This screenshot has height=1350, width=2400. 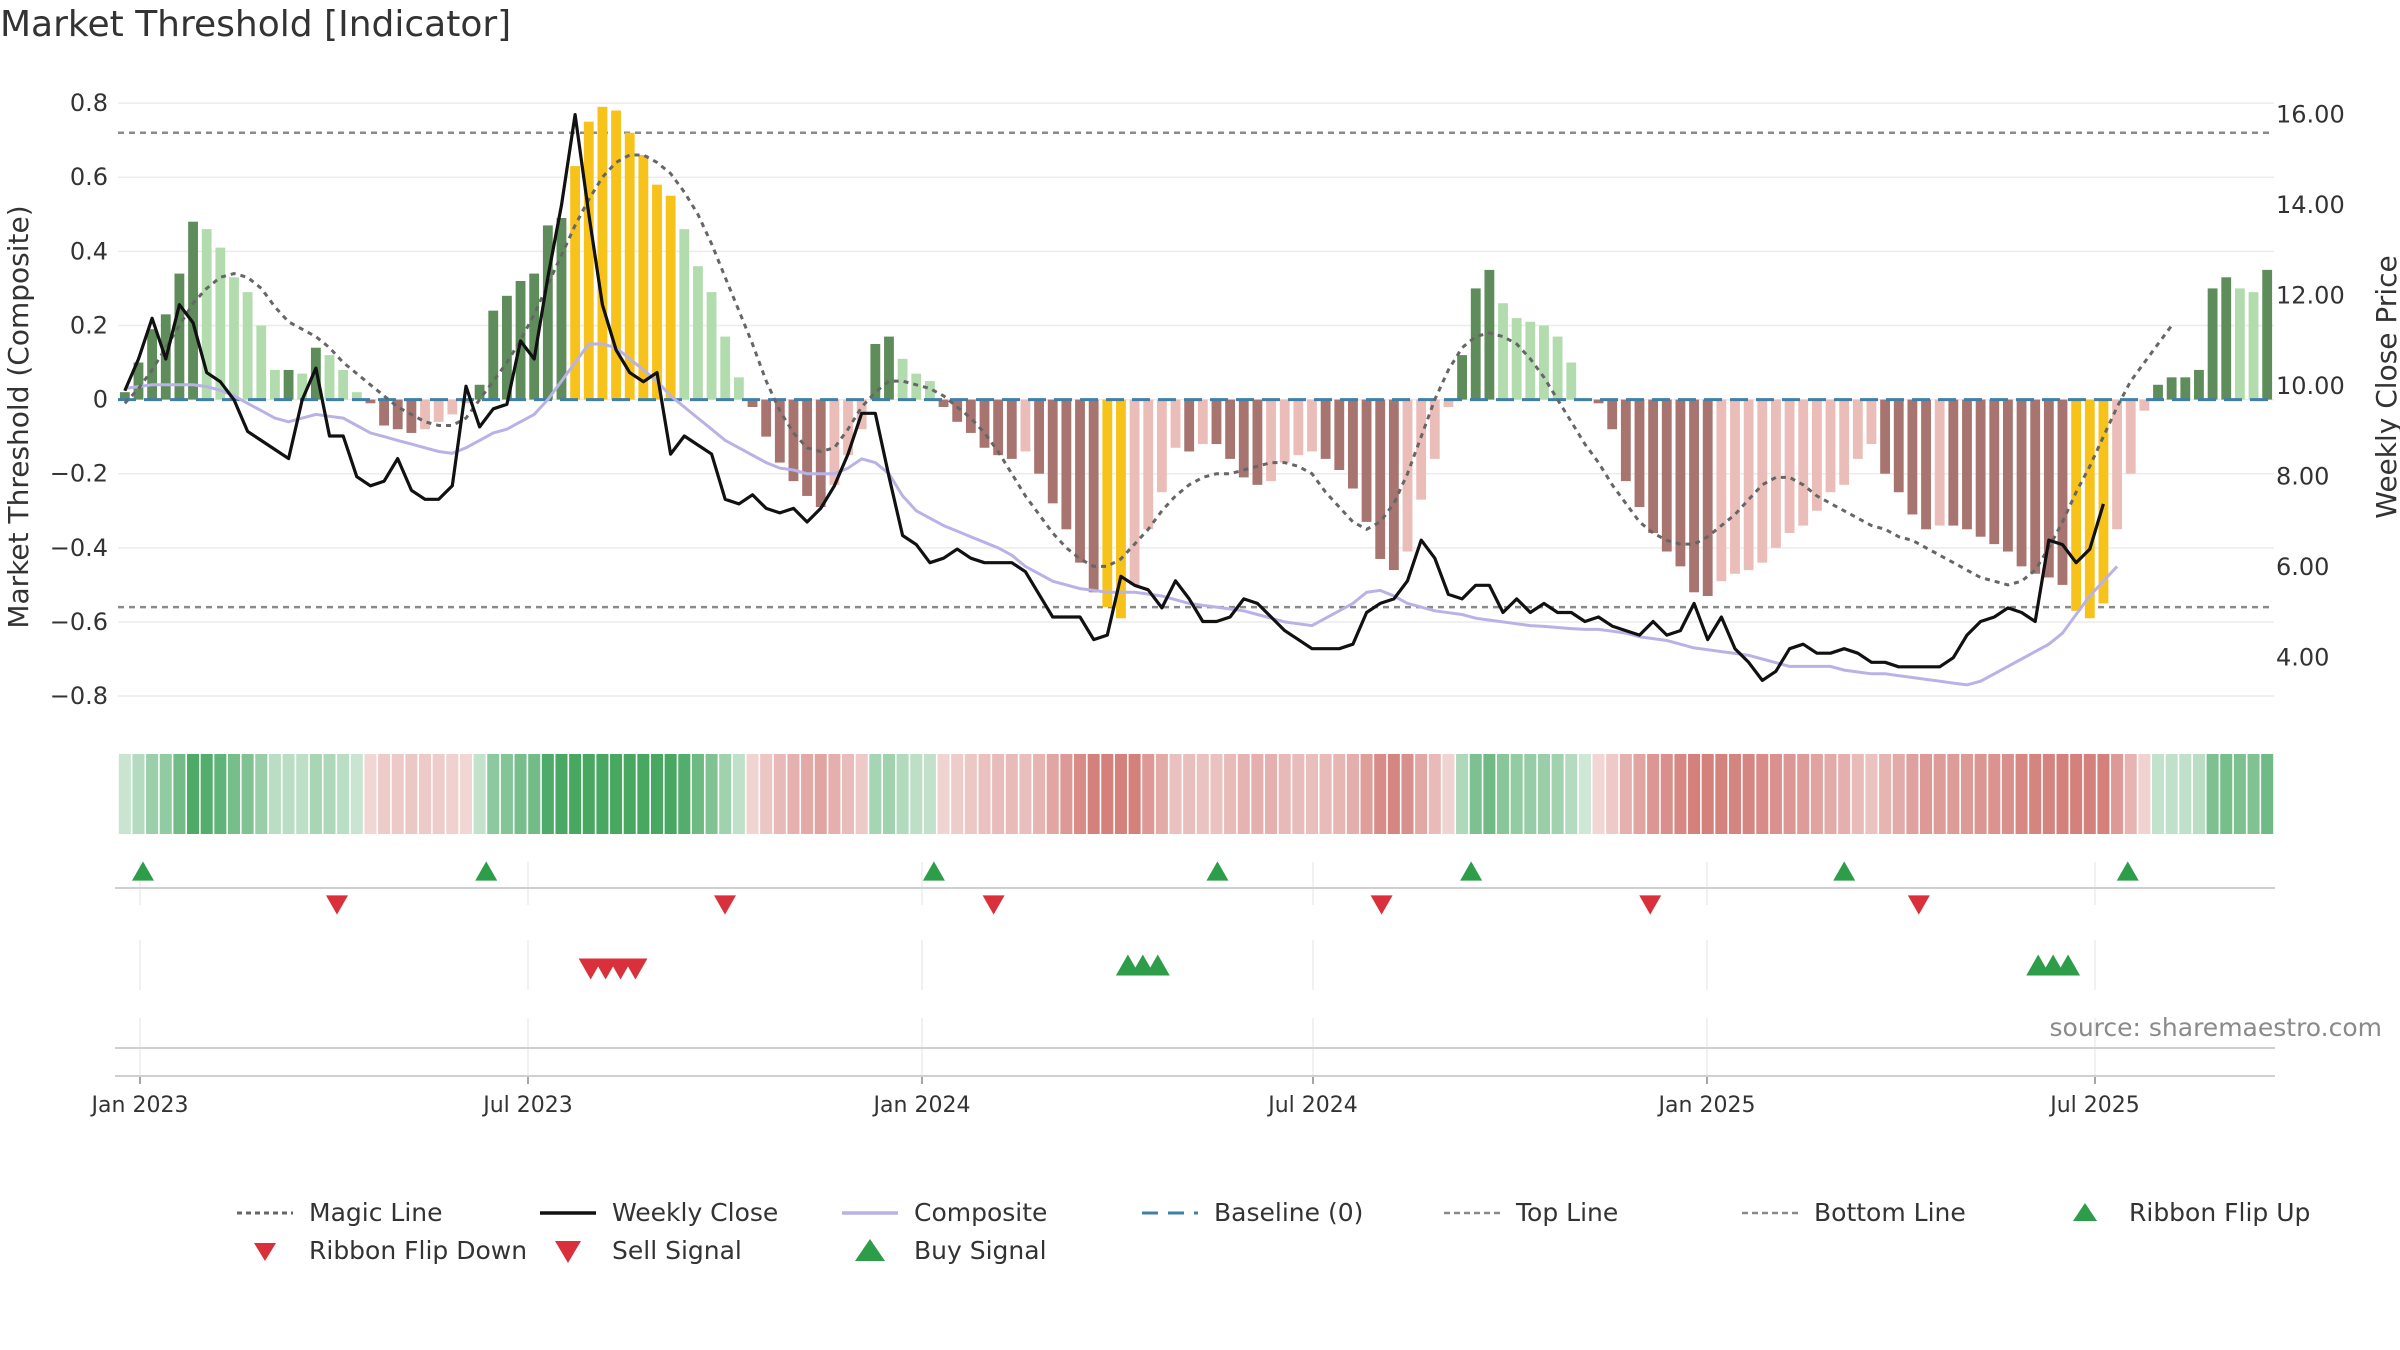 I want to click on x-tick-label: Jan 2024, so click(x=921, y=1105).